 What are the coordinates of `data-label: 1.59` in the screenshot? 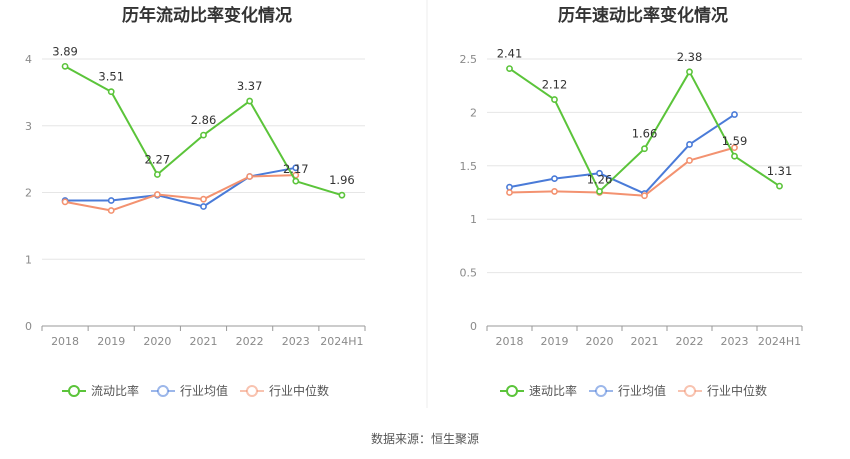 It's located at (735, 141).